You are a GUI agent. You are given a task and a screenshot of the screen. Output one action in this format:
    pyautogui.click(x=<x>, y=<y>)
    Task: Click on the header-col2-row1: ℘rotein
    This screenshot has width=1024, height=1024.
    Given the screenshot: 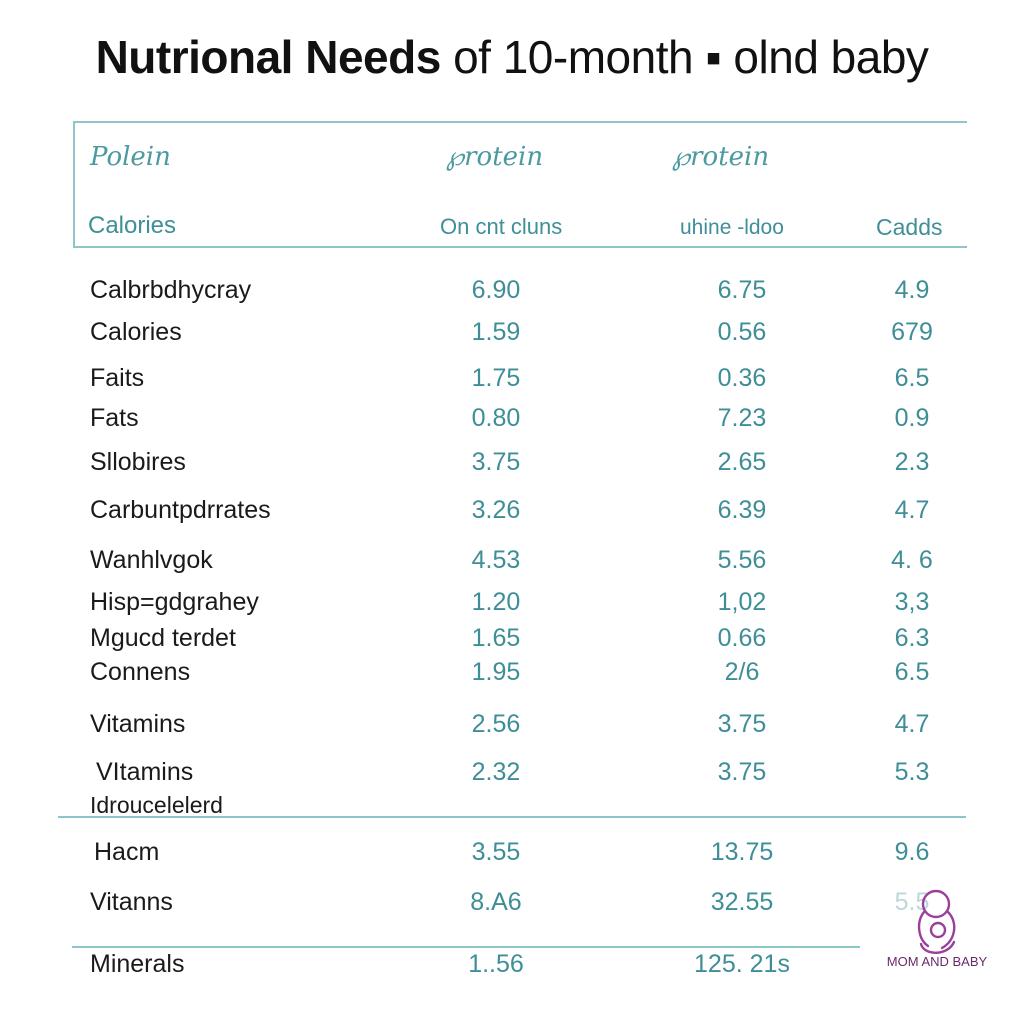 What is the action you would take?
    pyautogui.click(x=721, y=157)
    